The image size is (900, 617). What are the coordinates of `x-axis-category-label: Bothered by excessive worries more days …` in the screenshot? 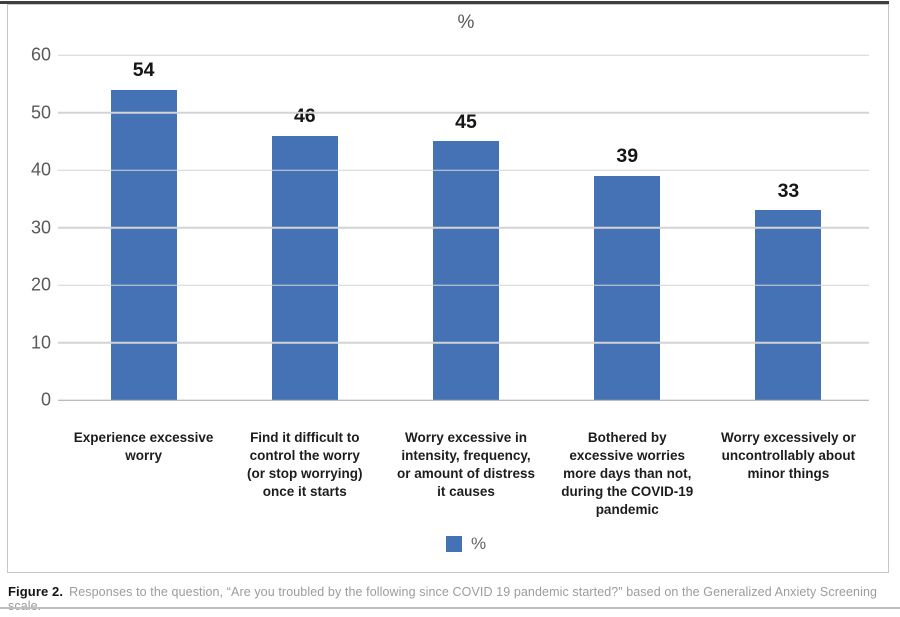 It's located at (627, 474).